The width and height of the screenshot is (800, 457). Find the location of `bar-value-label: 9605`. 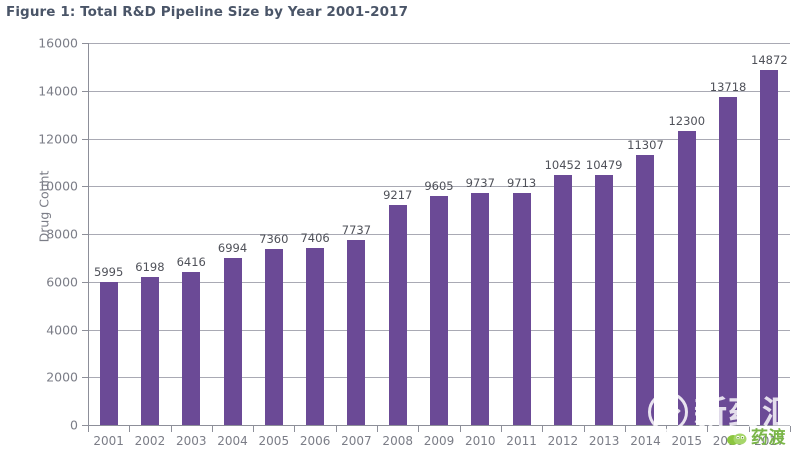

bar-value-label: 9605 is located at coordinates (439, 185).